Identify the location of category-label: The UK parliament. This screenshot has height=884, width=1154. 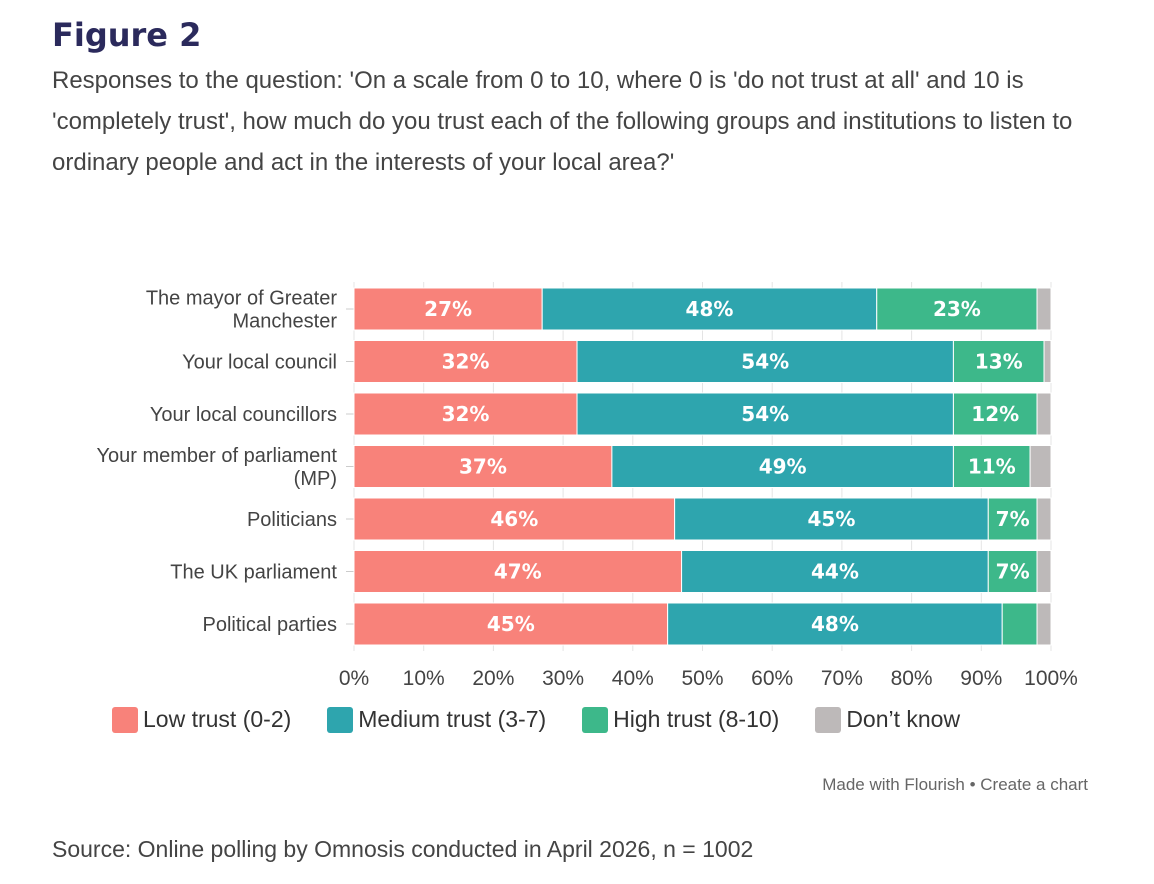
(253, 573).